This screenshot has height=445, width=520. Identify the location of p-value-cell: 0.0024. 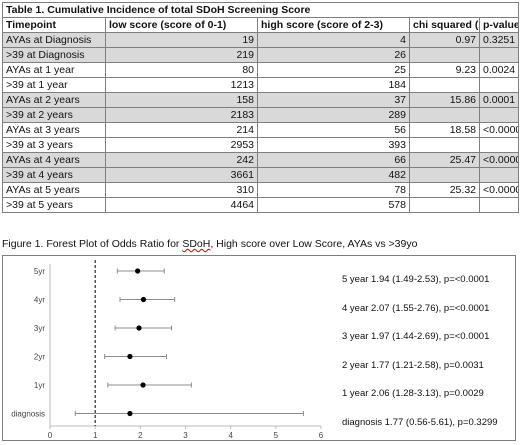
(499, 70).